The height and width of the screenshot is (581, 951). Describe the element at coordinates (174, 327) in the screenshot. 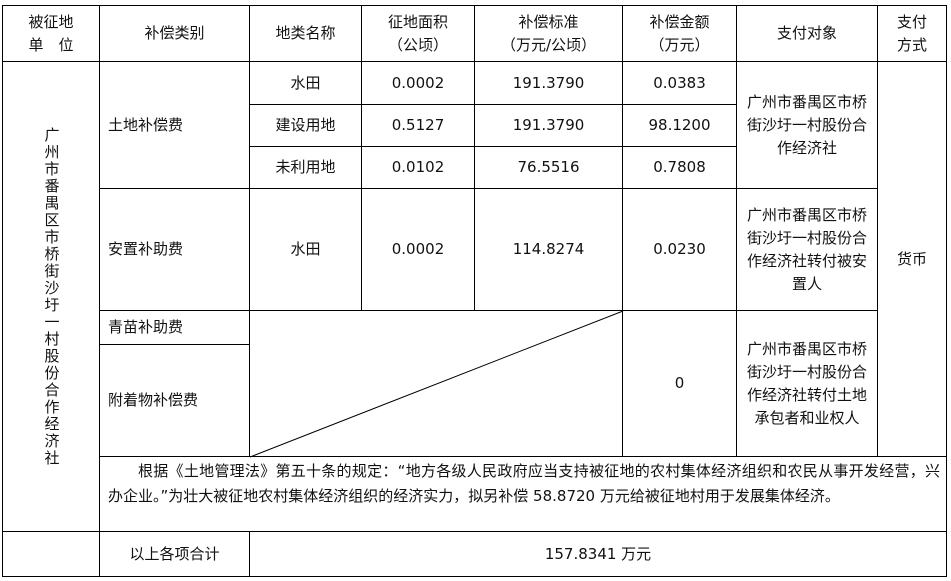

I see `crops-label: 青苗补助费` at that location.